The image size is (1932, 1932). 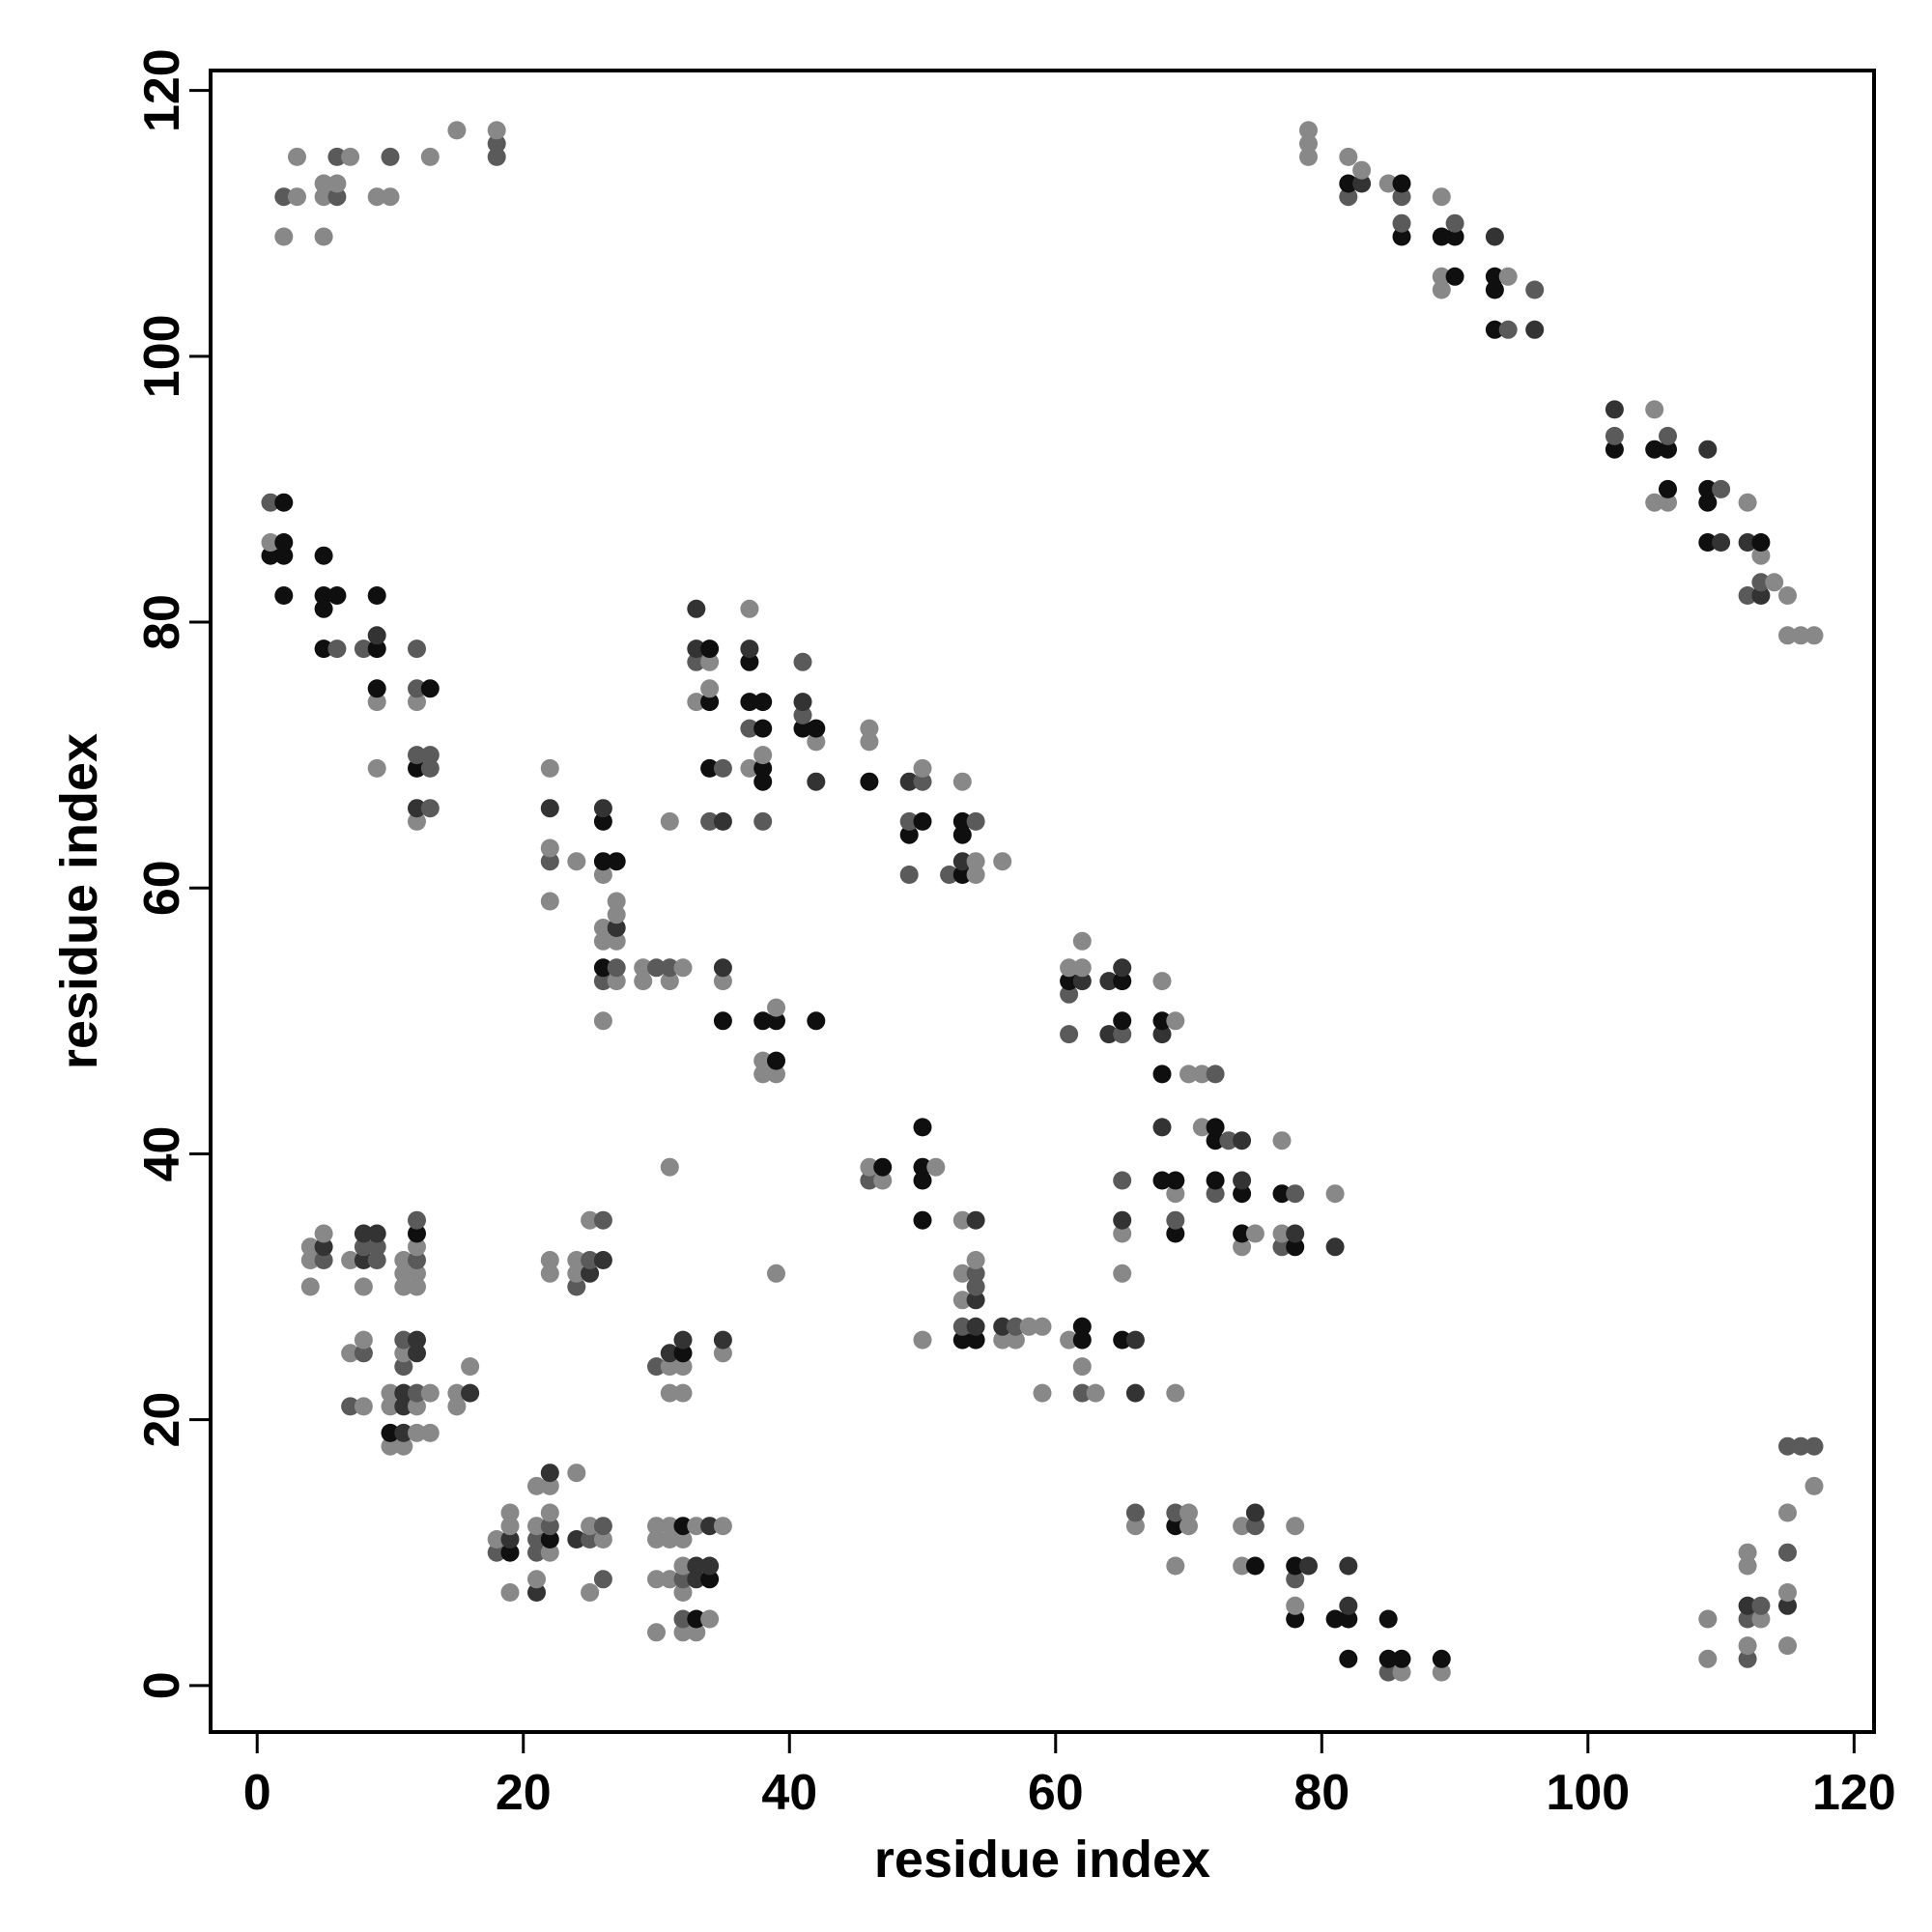 What do you see at coordinates (162, 1420) in the screenshot?
I see `y-tick-label: 20` at bounding box center [162, 1420].